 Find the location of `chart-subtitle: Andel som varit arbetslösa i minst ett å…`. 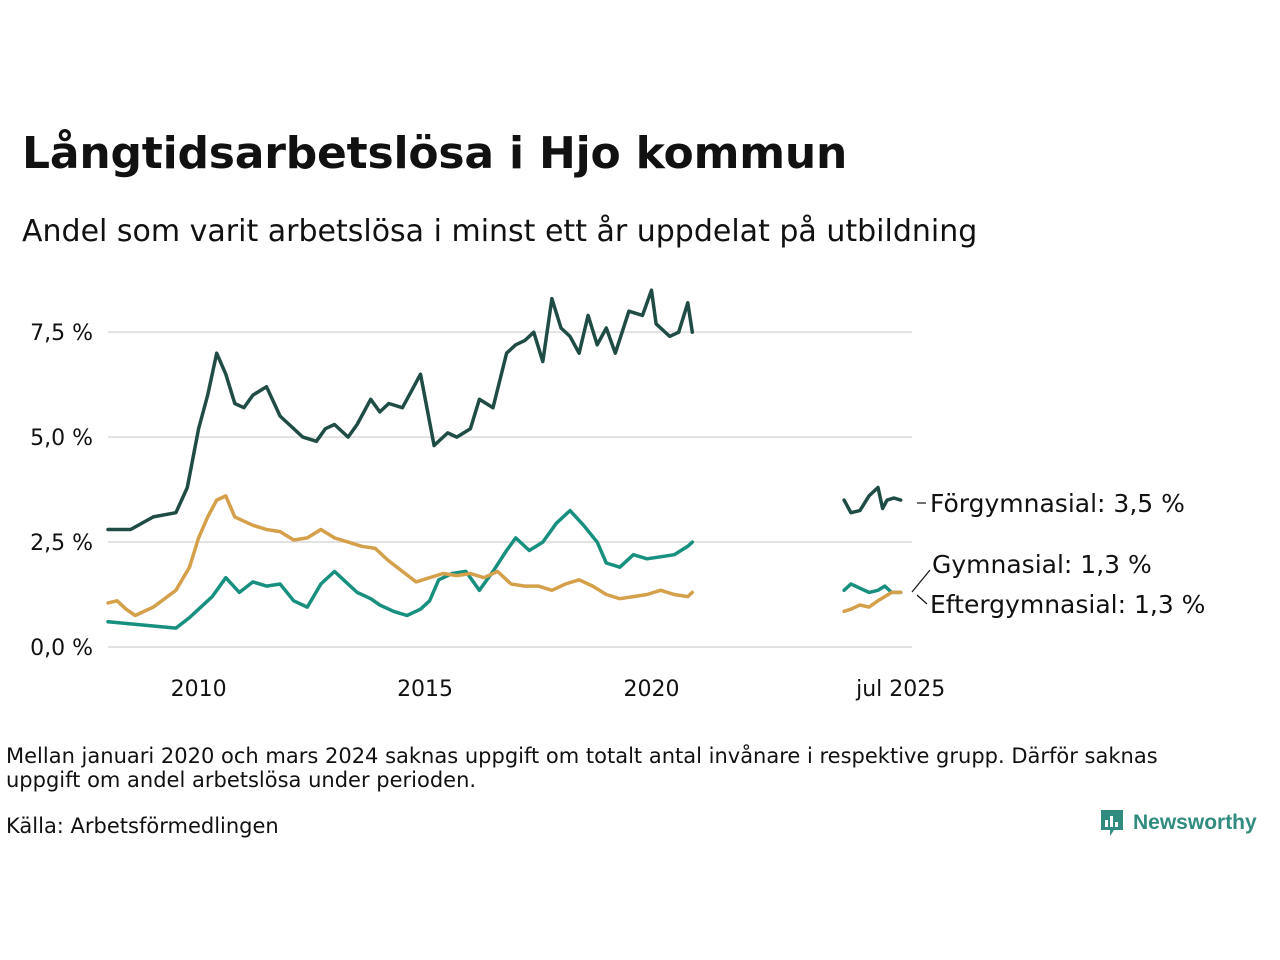

chart-subtitle: Andel som varit arbetslösa i minst ett å… is located at coordinates (500, 231).